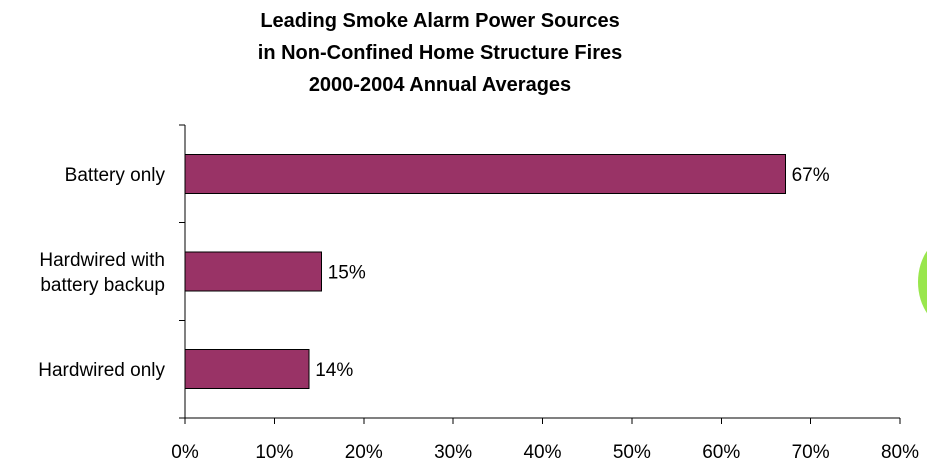  What do you see at coordinates (721, 452) in the screenshot?
I see `x-tick-label: 60%` at bounding box center [721, 452].